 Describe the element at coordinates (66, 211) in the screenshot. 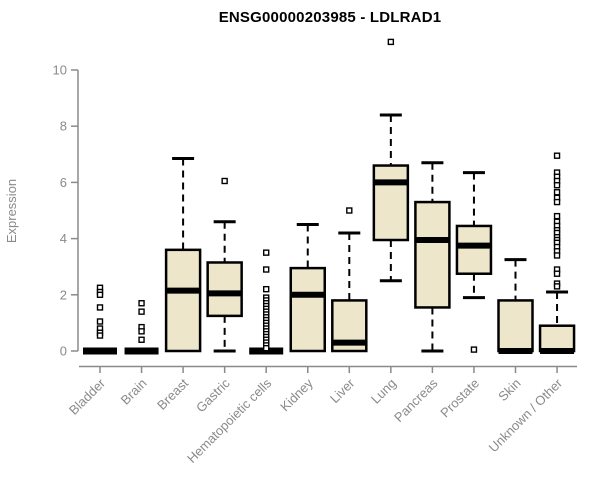

I see `y-axis: 0 2 4 6 8 10` at that location.